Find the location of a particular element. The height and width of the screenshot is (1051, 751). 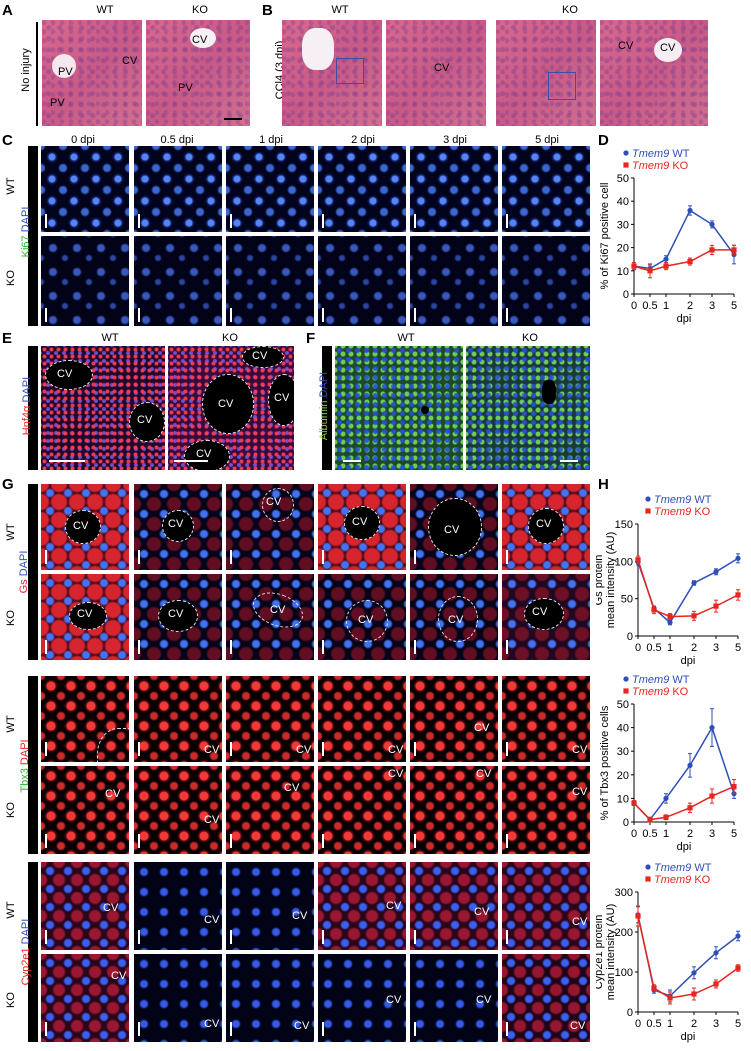

panel-a-wt-image: PV CV PV is located at coordinates (92, 73).